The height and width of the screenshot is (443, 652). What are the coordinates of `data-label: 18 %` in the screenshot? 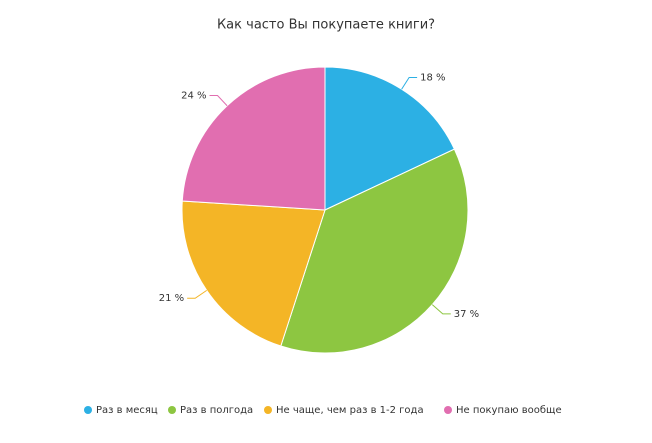 It's located at (432, 77).